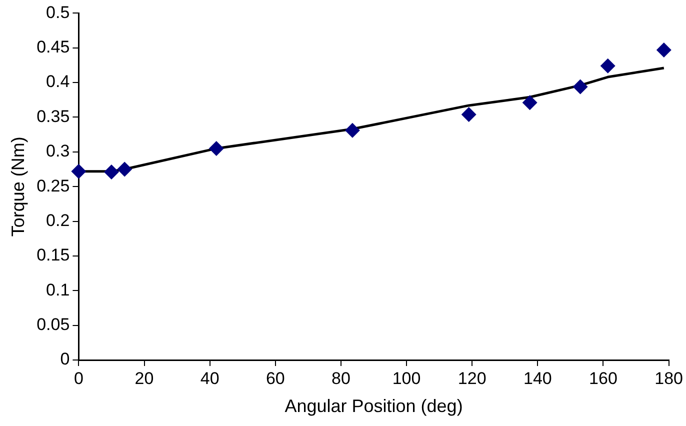 This screenshot has height=426, width=686. Describe the element at coordinates (53, 116) in the screenshot. I see `y-tick-label: 0.35` at that location.